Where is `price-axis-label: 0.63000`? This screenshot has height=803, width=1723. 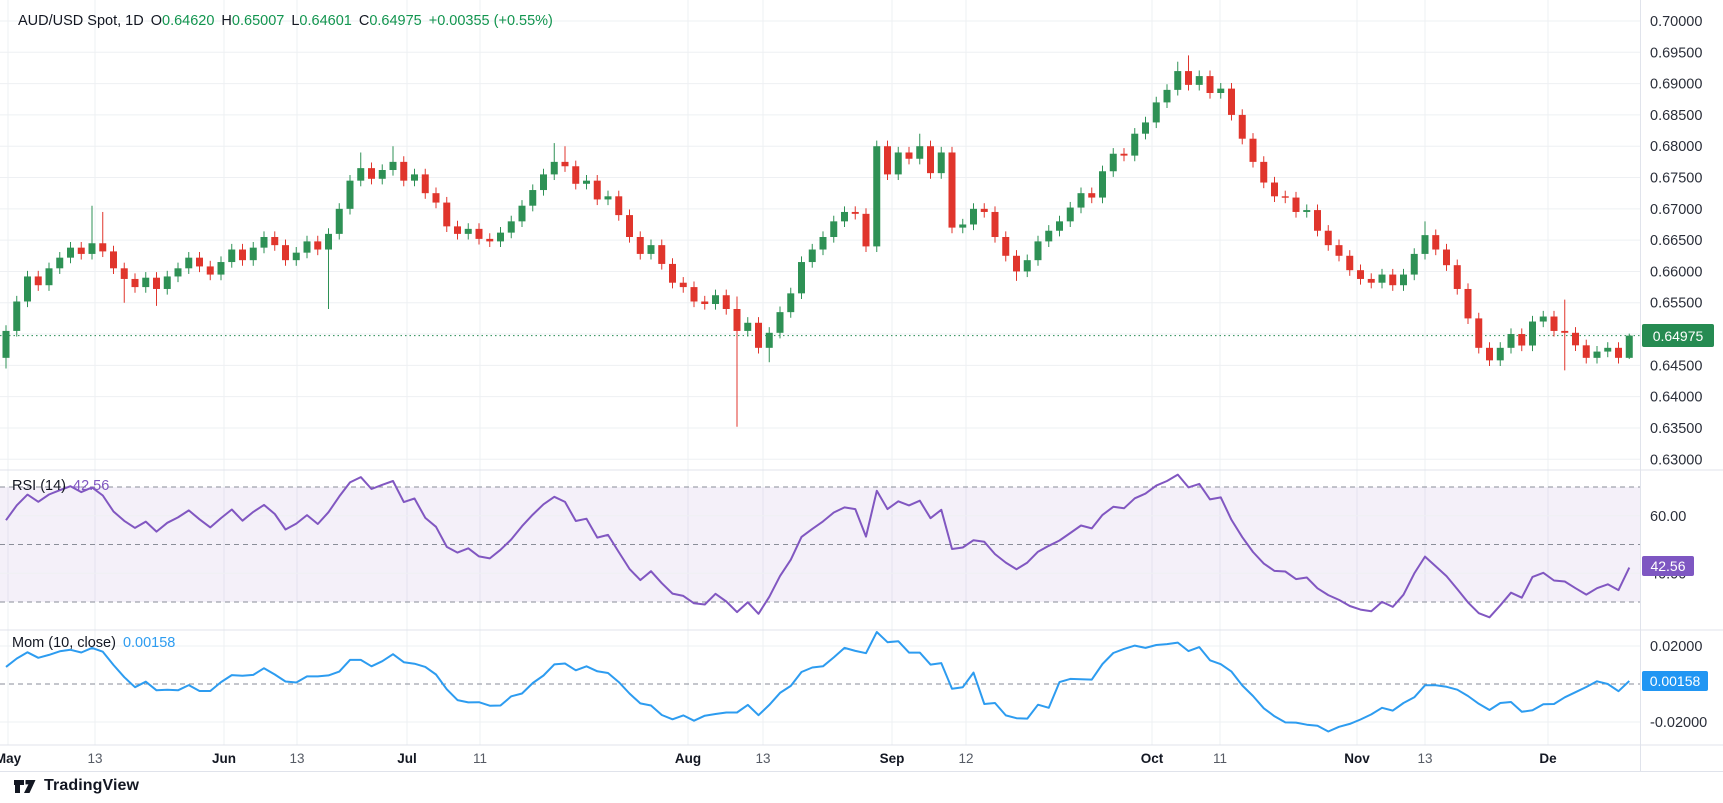
price-axis-label: 0.63000 is located at coordinates (1676, 460).